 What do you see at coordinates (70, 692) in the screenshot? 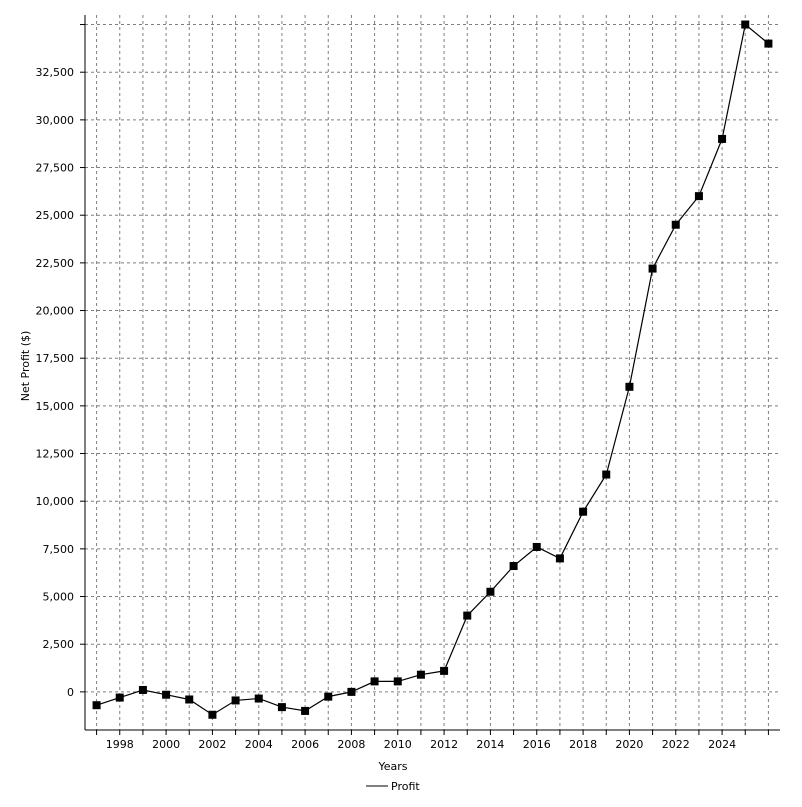
I see `y-tick-label: 0` at bounding box center [70, 692].